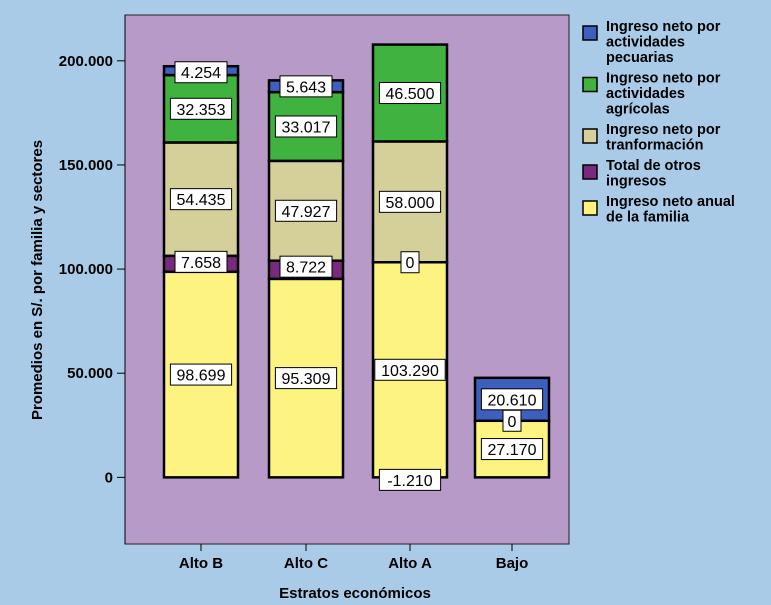  I want to click on data-label-alto-c-ingreso-neto-por-tranformacion-box, so click(306, 210).